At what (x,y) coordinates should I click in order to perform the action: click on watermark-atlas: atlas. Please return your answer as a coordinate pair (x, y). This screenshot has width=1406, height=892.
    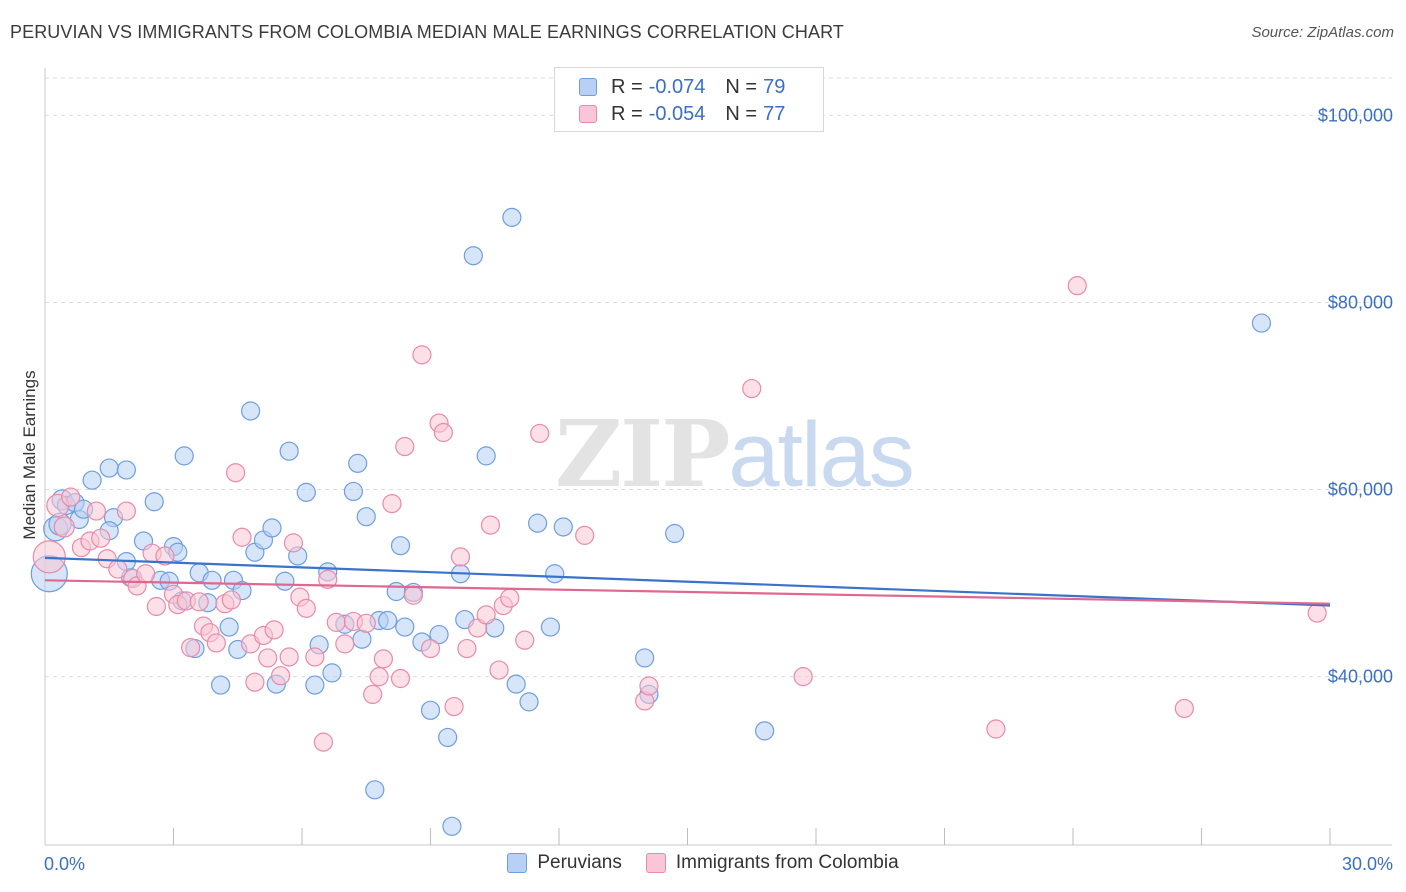
    Looking at the image, I should click on (821, 455).